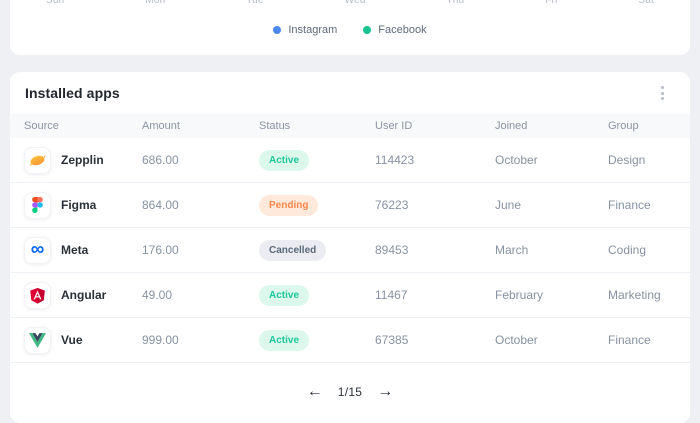 This screenshot has height=423, width=700. Describe the element at coordinates (627, 160) in the screenshot. I see `group-cell: Design` at that location.